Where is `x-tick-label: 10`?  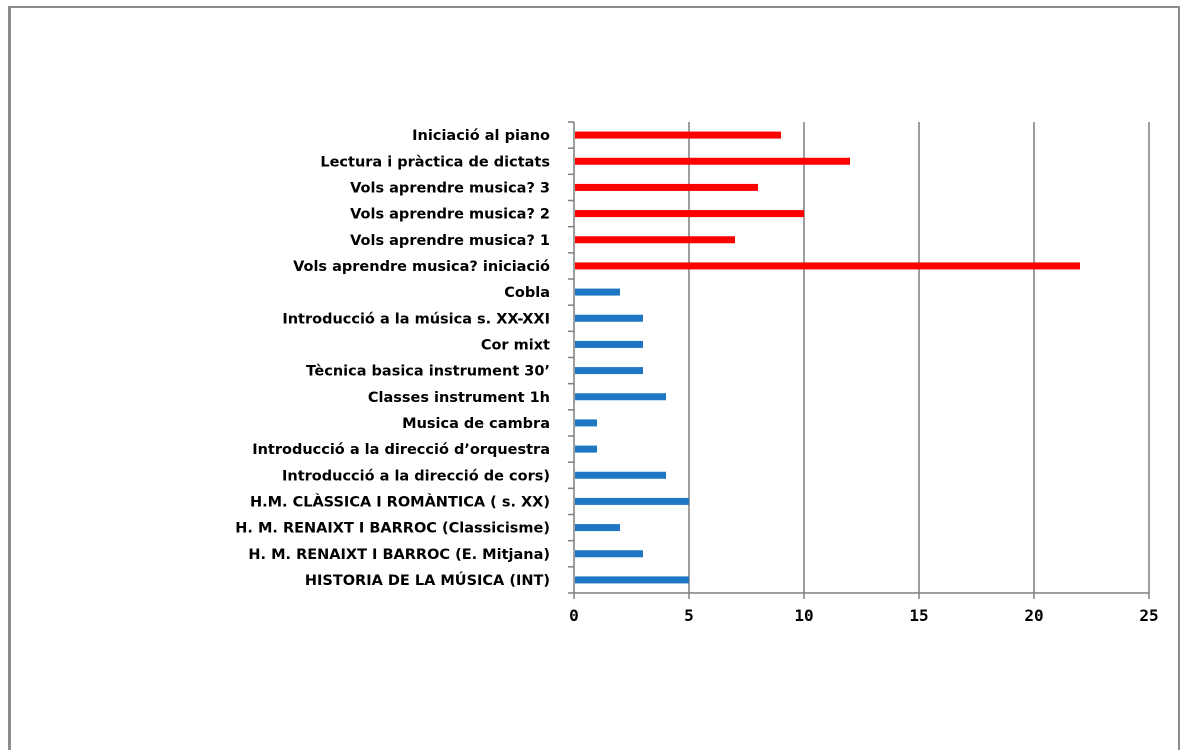
x-tick-label: 10 is located at coordinates (803, 615).